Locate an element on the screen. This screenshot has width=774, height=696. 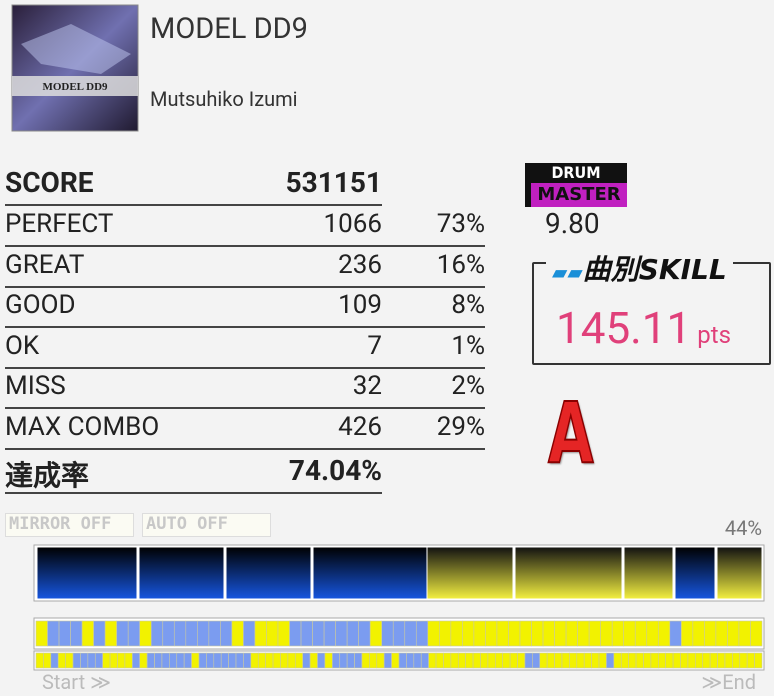
judge-percent: 2% is located at coordinates (468, 386).